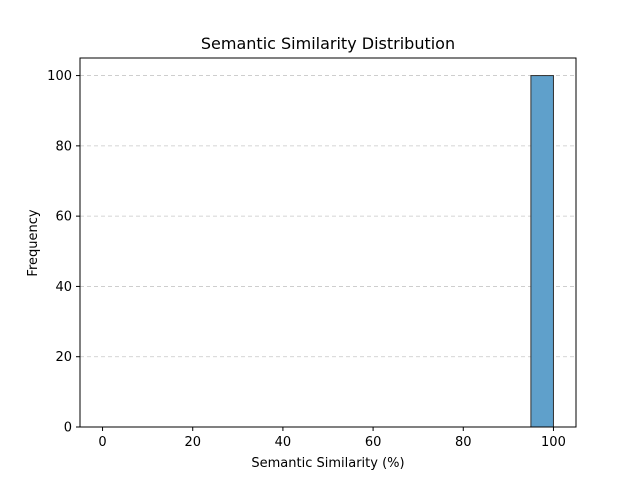 Image resolution: width=640 pixels, height=480 pixels. What do you see at coordinates (63, 357) in the screenshot?
I see `y-tick-label: 20` at bounding box center [63, 357].